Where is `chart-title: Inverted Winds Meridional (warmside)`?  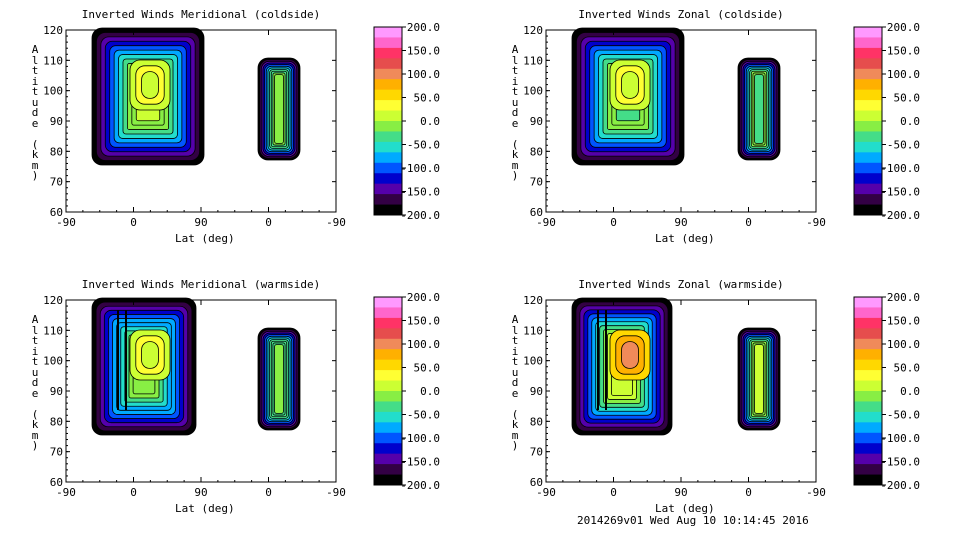 chart-title: Inverted Winds Meridional (warmside) is located at coordinates (201, 284).